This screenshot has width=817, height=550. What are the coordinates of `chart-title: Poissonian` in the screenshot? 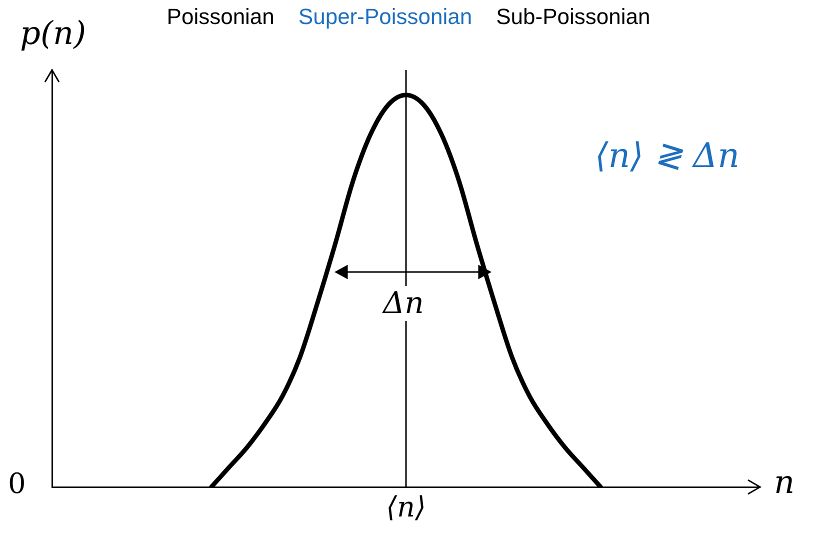 It's located at (220, 16).